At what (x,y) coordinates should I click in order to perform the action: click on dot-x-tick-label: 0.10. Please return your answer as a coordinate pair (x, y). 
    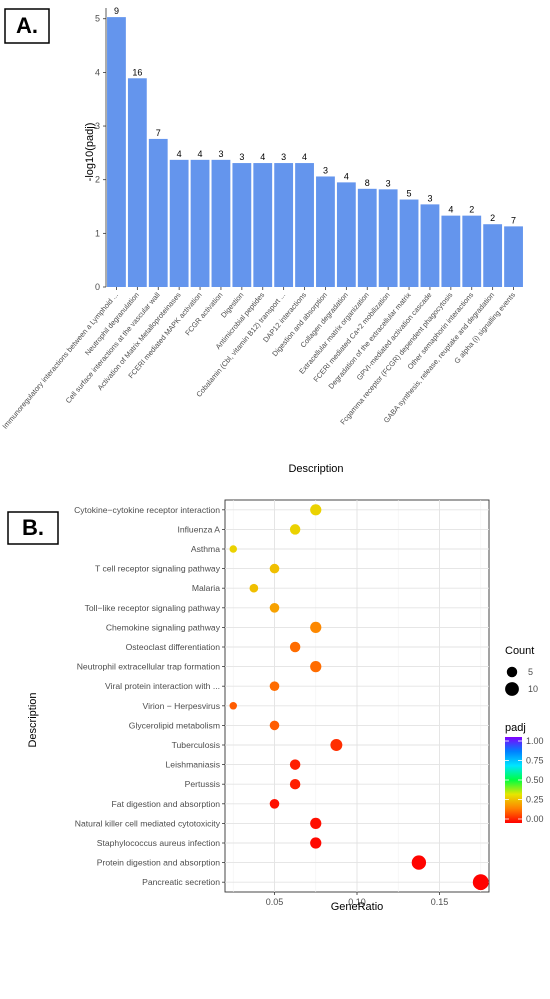
    Looking at the image, I should click on (357, 902).